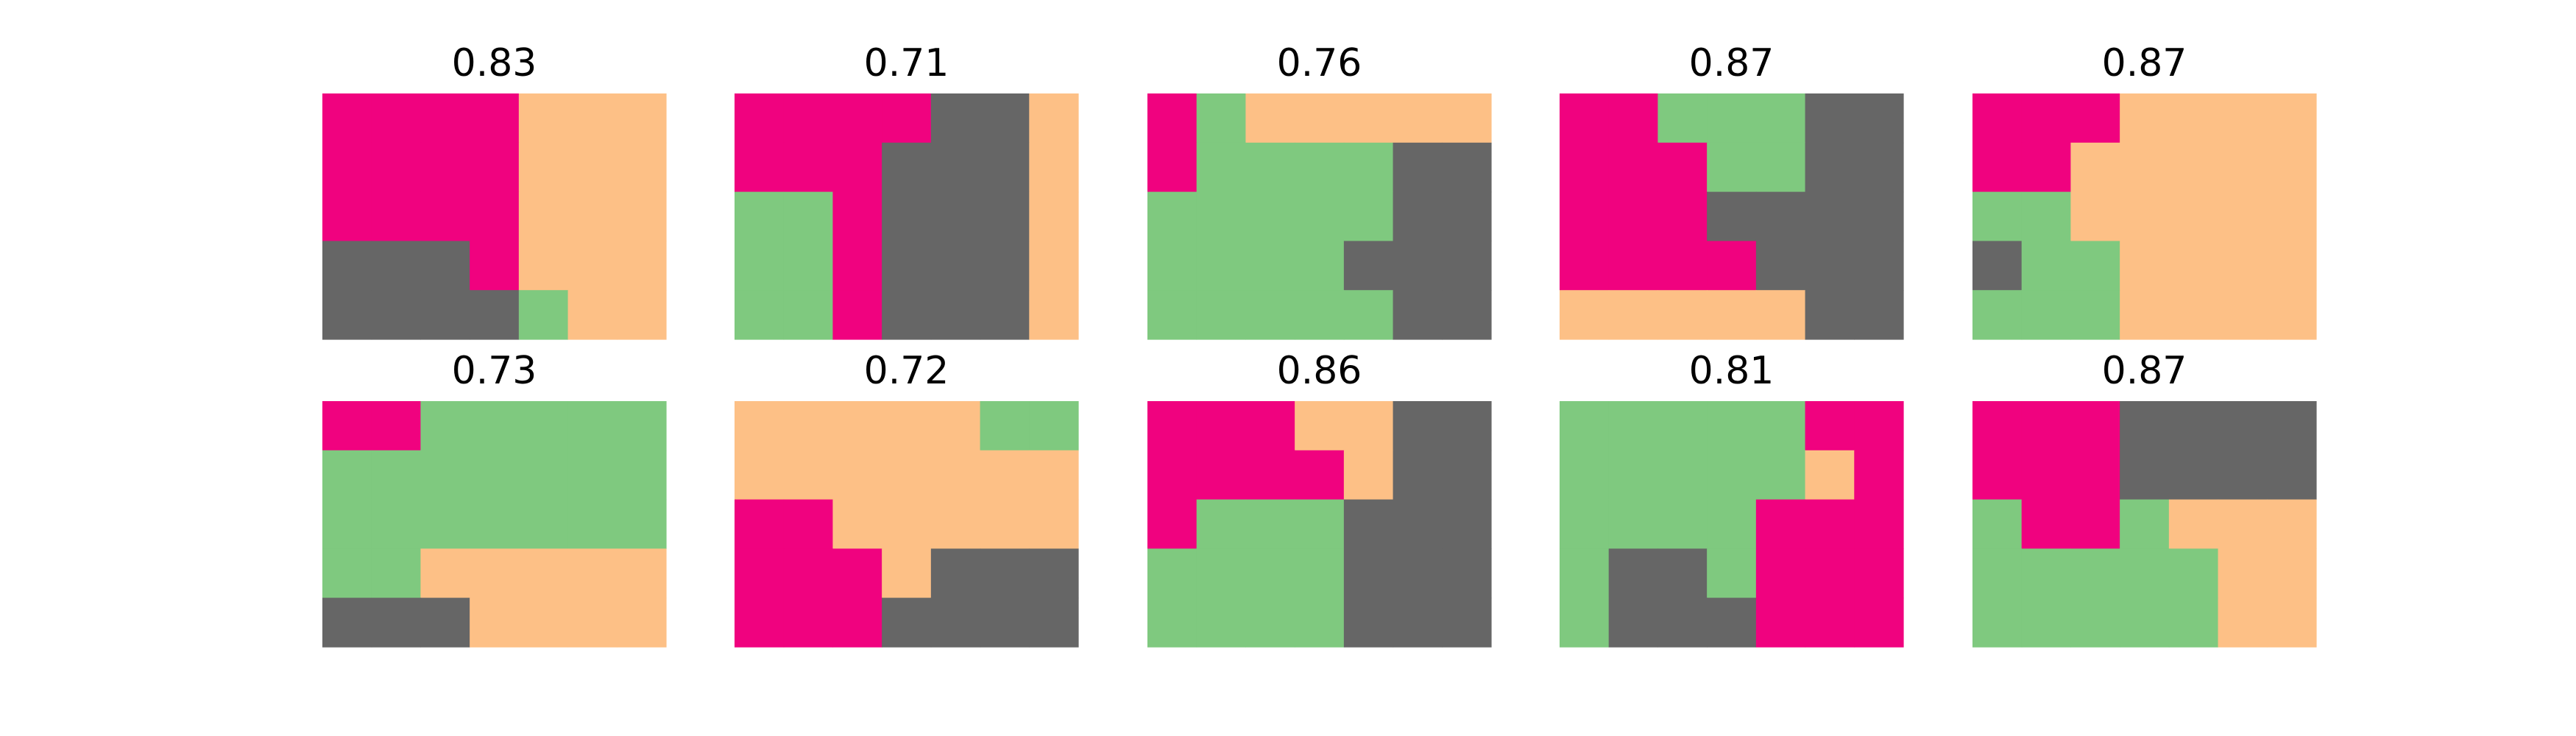 The width and height of the screenshot is (2576, 736). Describe the element at coordinates (1319, 371) in the screenshot. I see `panel-title: 0.86` at that location.